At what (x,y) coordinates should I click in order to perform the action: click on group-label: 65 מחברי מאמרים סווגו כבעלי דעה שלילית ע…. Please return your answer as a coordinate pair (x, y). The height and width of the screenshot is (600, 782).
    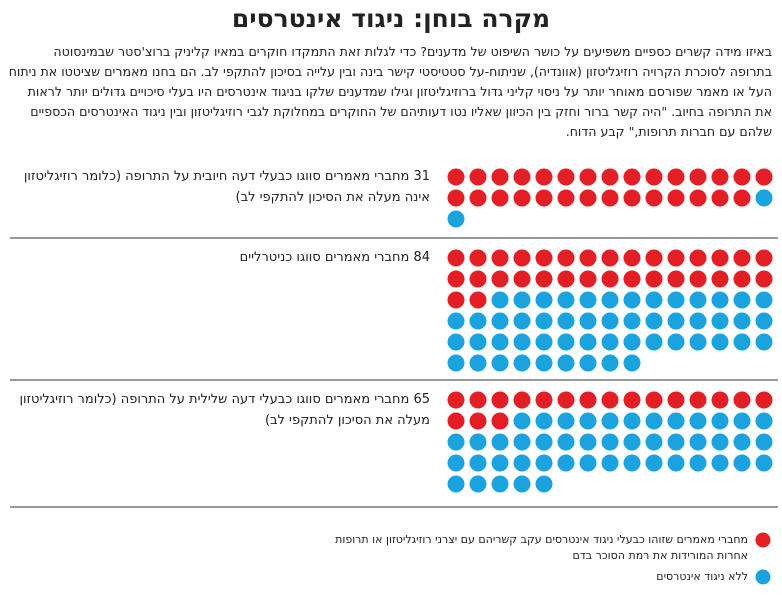
    Looking at the image, I should click on (224, 410).